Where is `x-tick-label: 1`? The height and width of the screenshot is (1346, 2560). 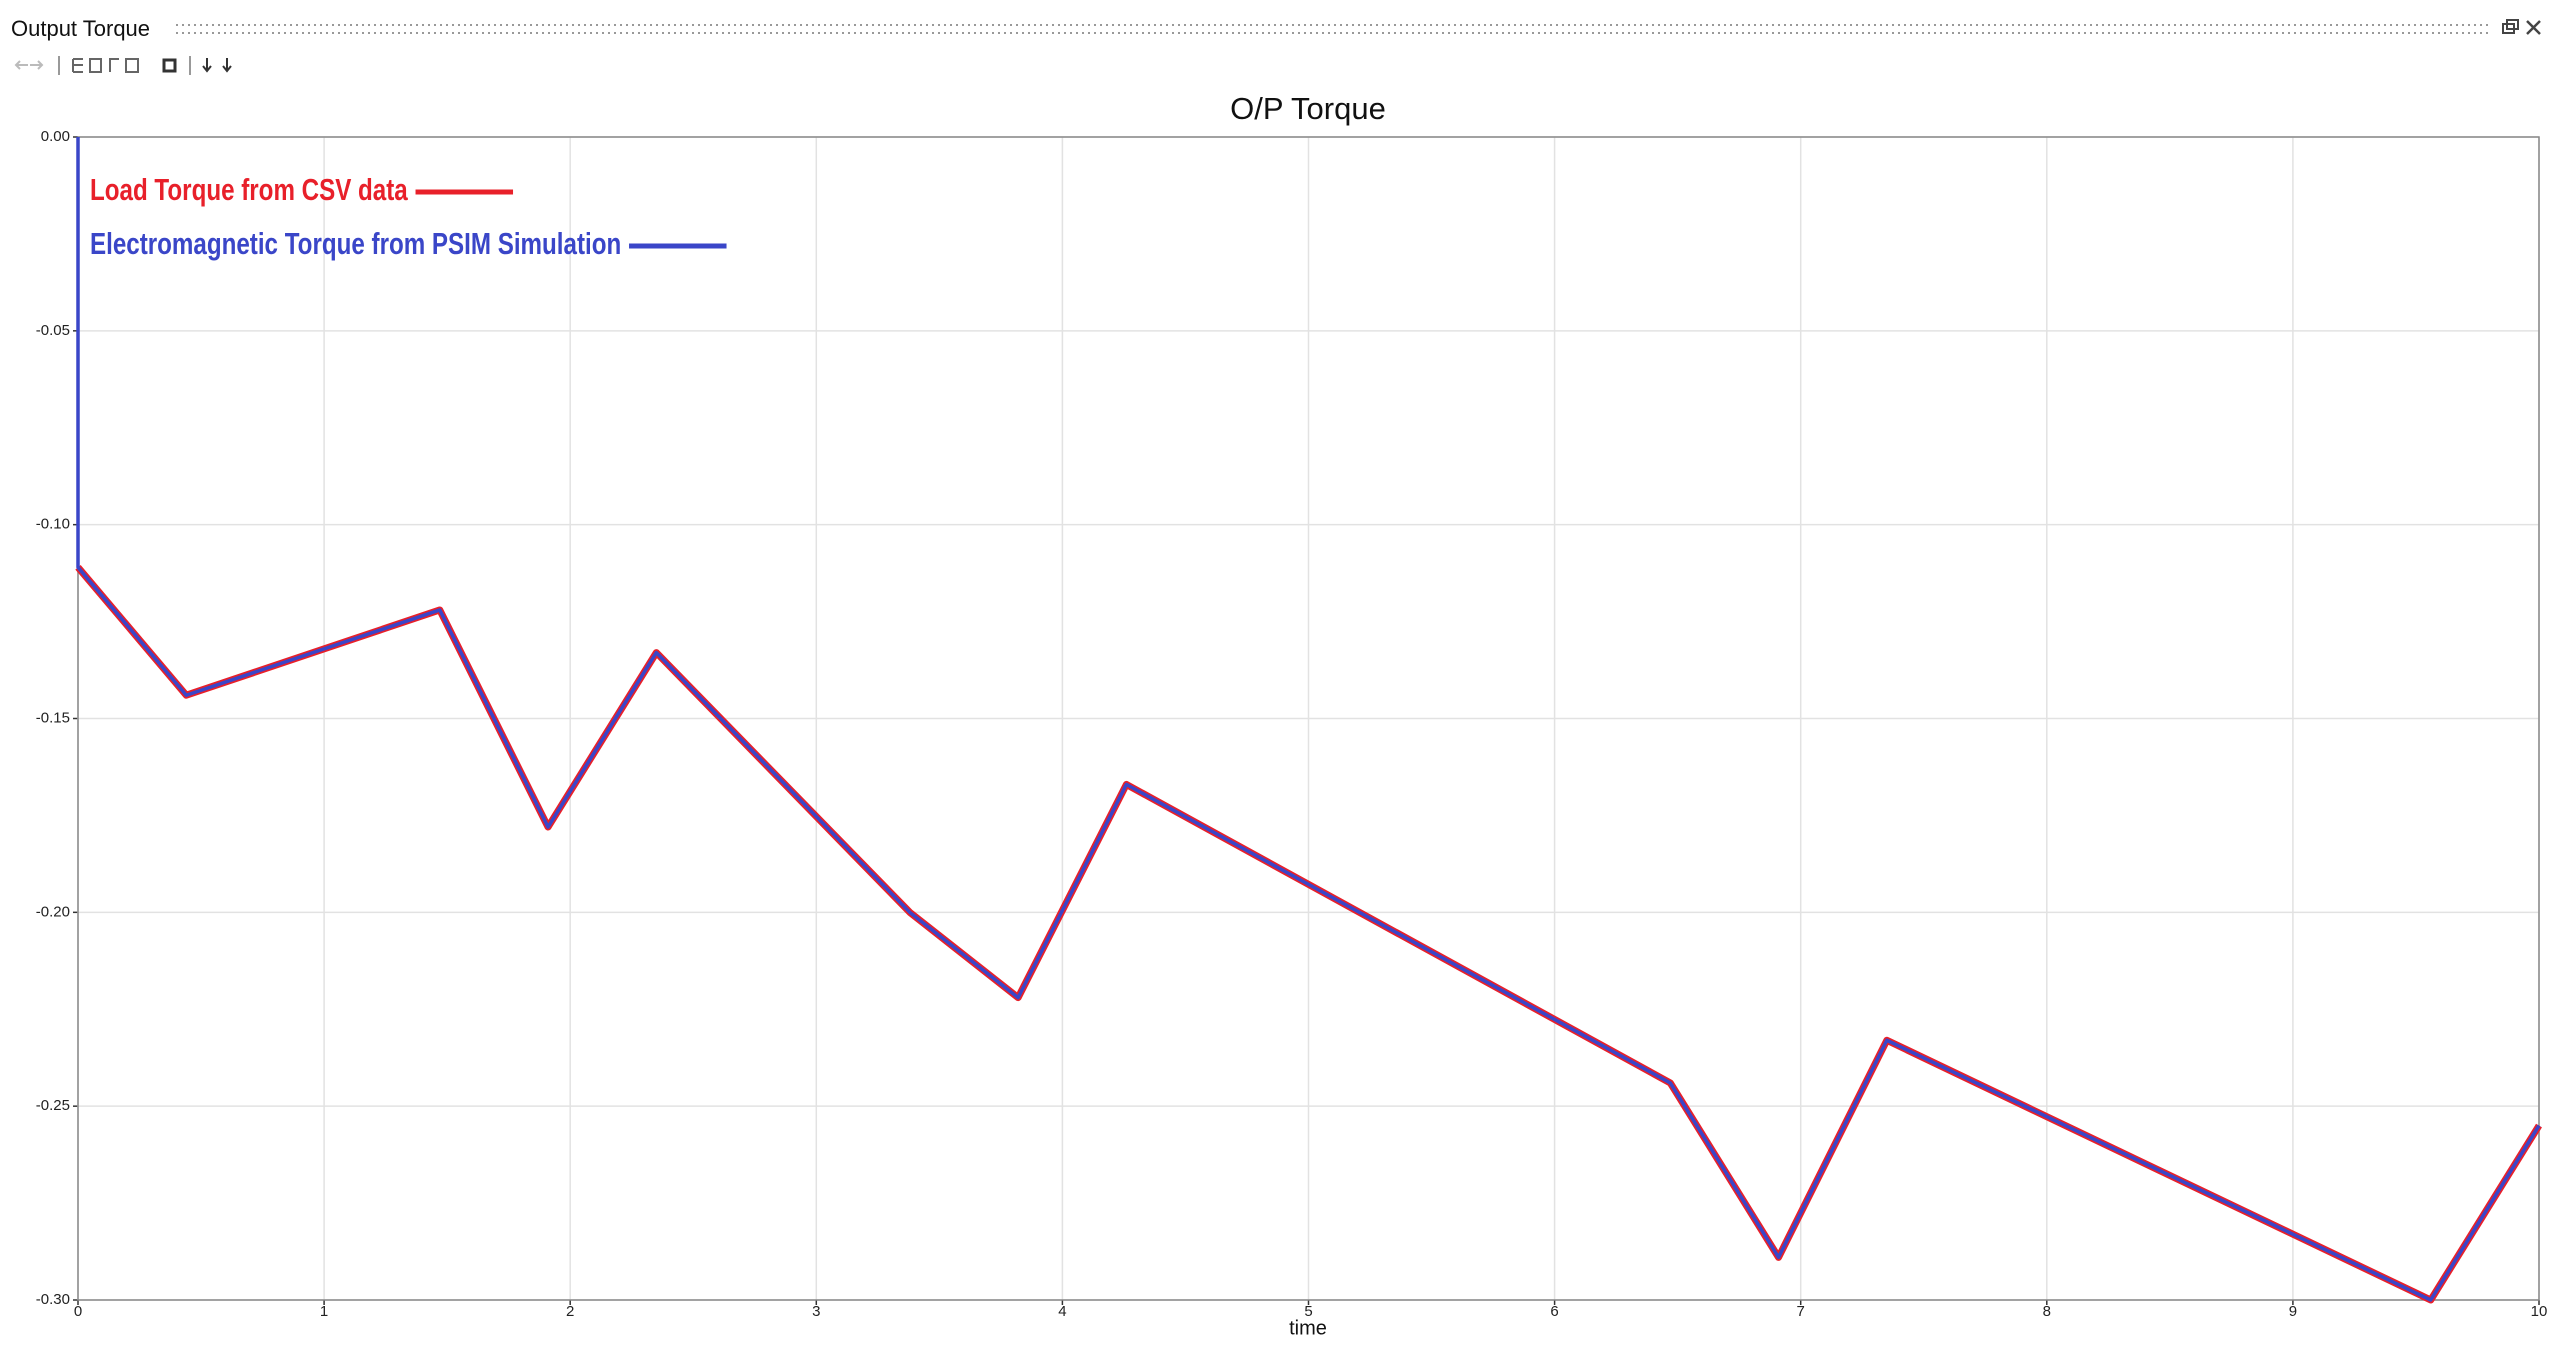
x-tick-label: 1 is located at coordinates (324, 1311).